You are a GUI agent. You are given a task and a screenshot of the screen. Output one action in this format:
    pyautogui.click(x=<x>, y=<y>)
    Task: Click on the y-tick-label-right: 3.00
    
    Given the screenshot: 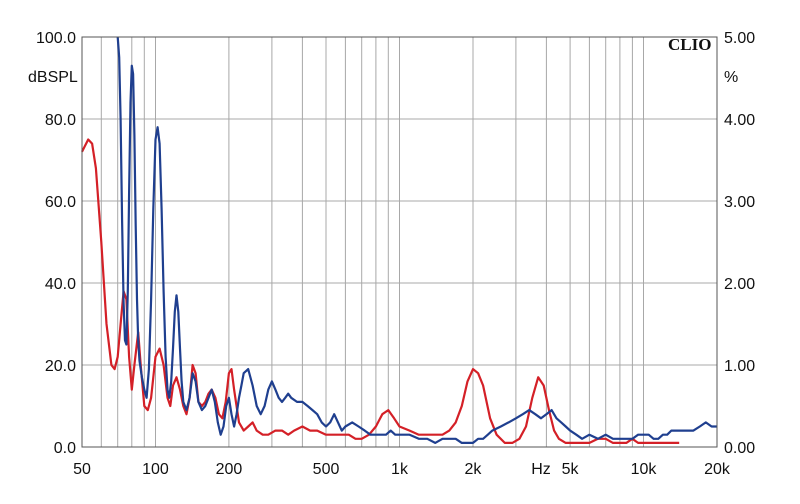 What is the action you would take?
    pyautogui.click(x=739, y=202)
    